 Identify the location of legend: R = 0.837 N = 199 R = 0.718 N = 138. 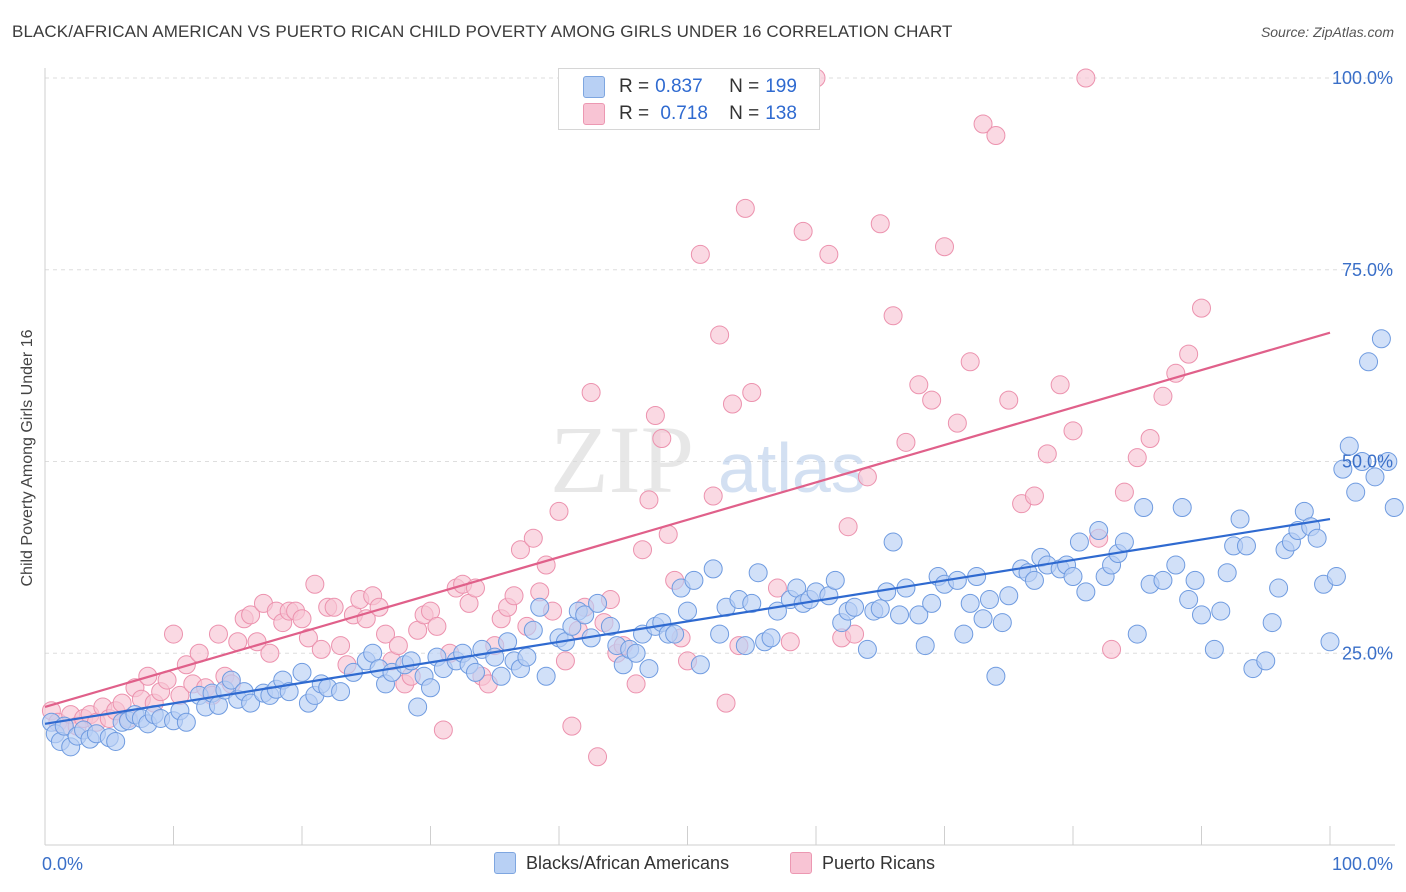
(689, 99).